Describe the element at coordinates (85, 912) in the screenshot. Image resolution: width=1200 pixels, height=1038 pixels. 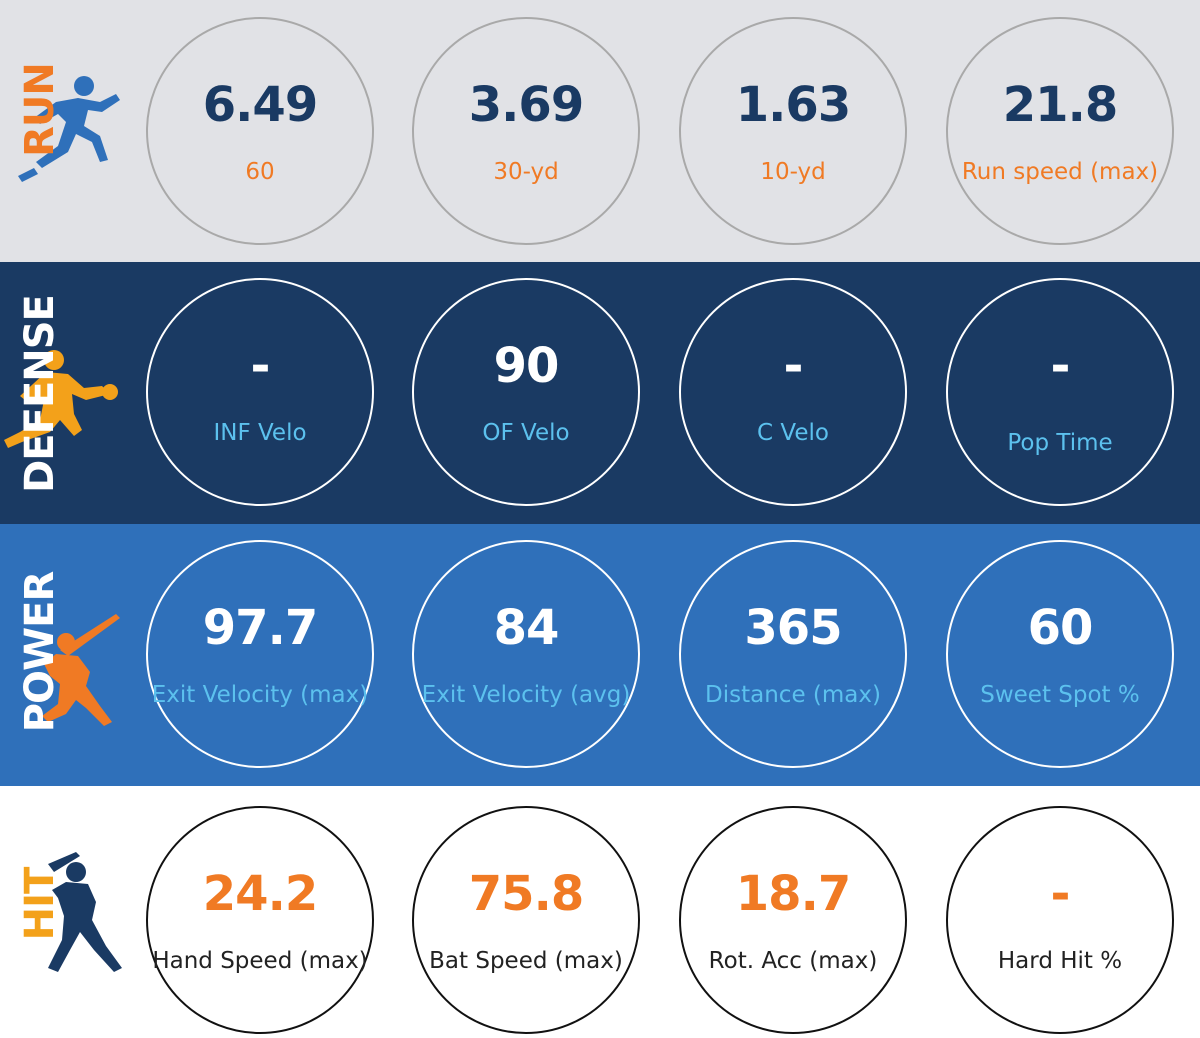
I see `batter-icon` at that location.